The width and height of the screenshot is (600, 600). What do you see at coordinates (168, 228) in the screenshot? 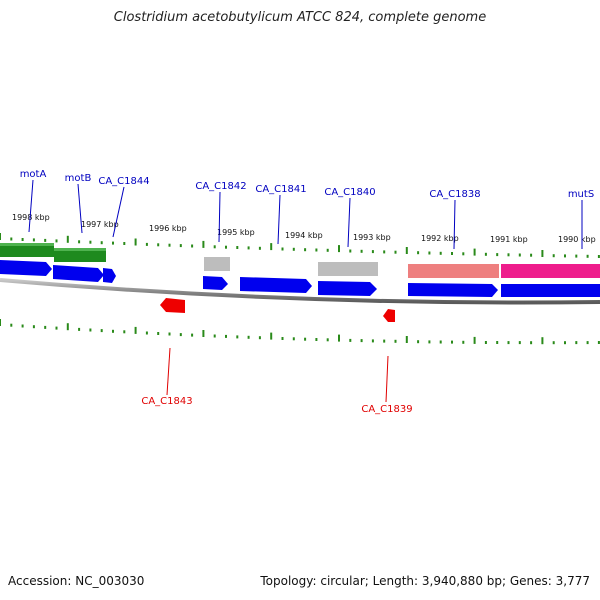
I see `kbp-label: 1996 kbp` at bounding box center [168, 228].